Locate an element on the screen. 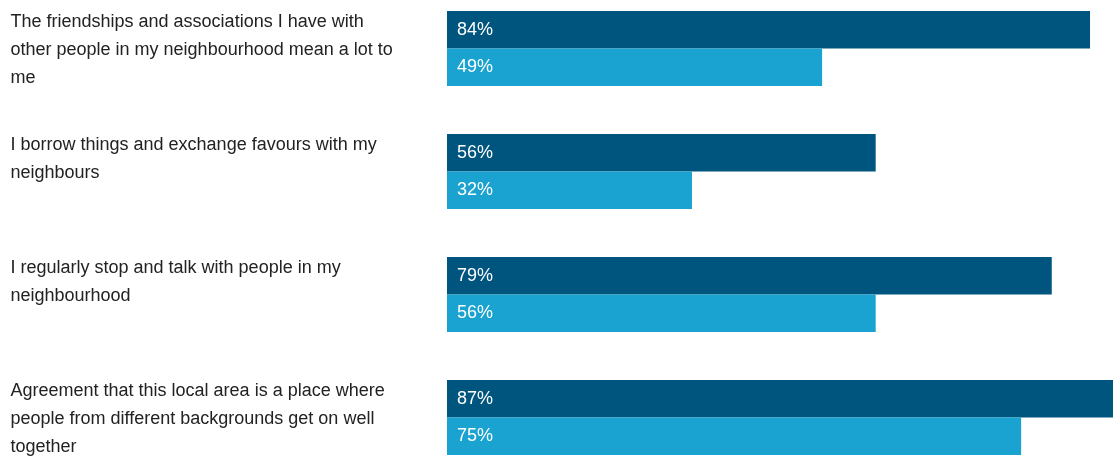 This screenshot has width=1113, height=456. data-label: 87% is located at coordinates (475, 397).